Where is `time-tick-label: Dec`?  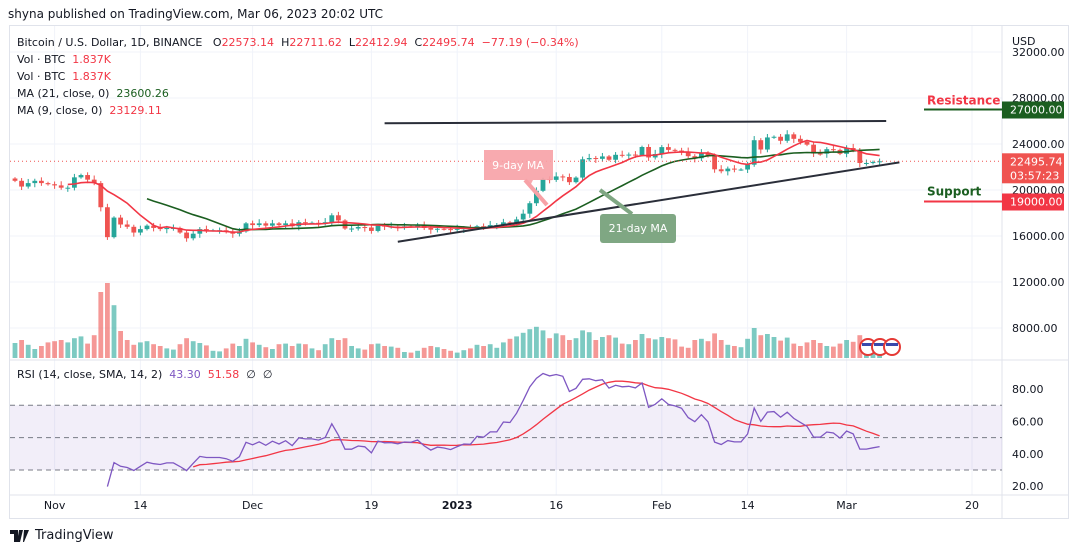
time-tick-label: Dec is located at coordinates (252, 505).